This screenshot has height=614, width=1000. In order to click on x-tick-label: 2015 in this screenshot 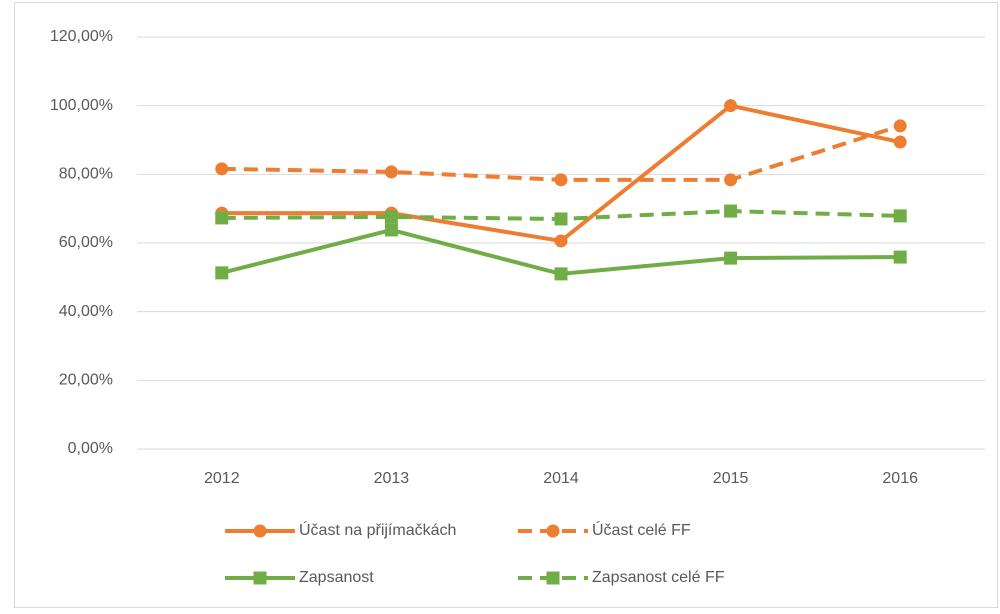, I will do `click(731, 478)`.